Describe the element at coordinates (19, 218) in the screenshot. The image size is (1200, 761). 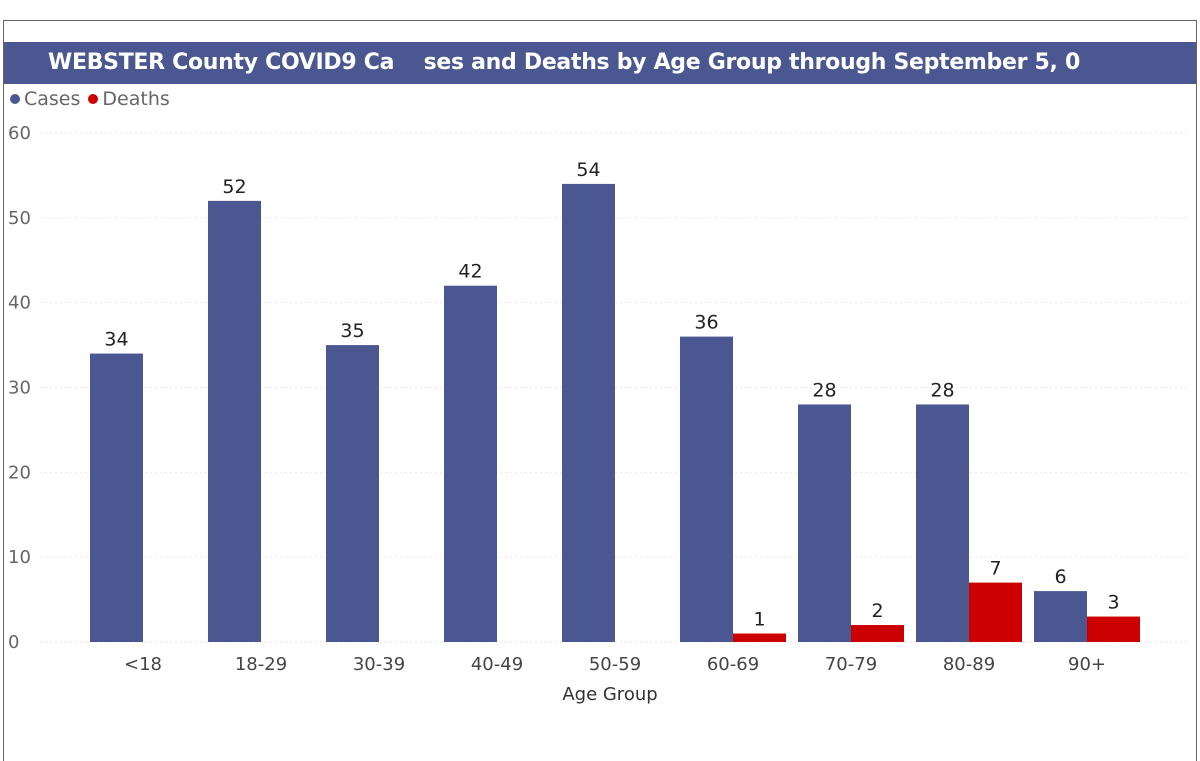
I see `y-tick-label: 50` at that location.